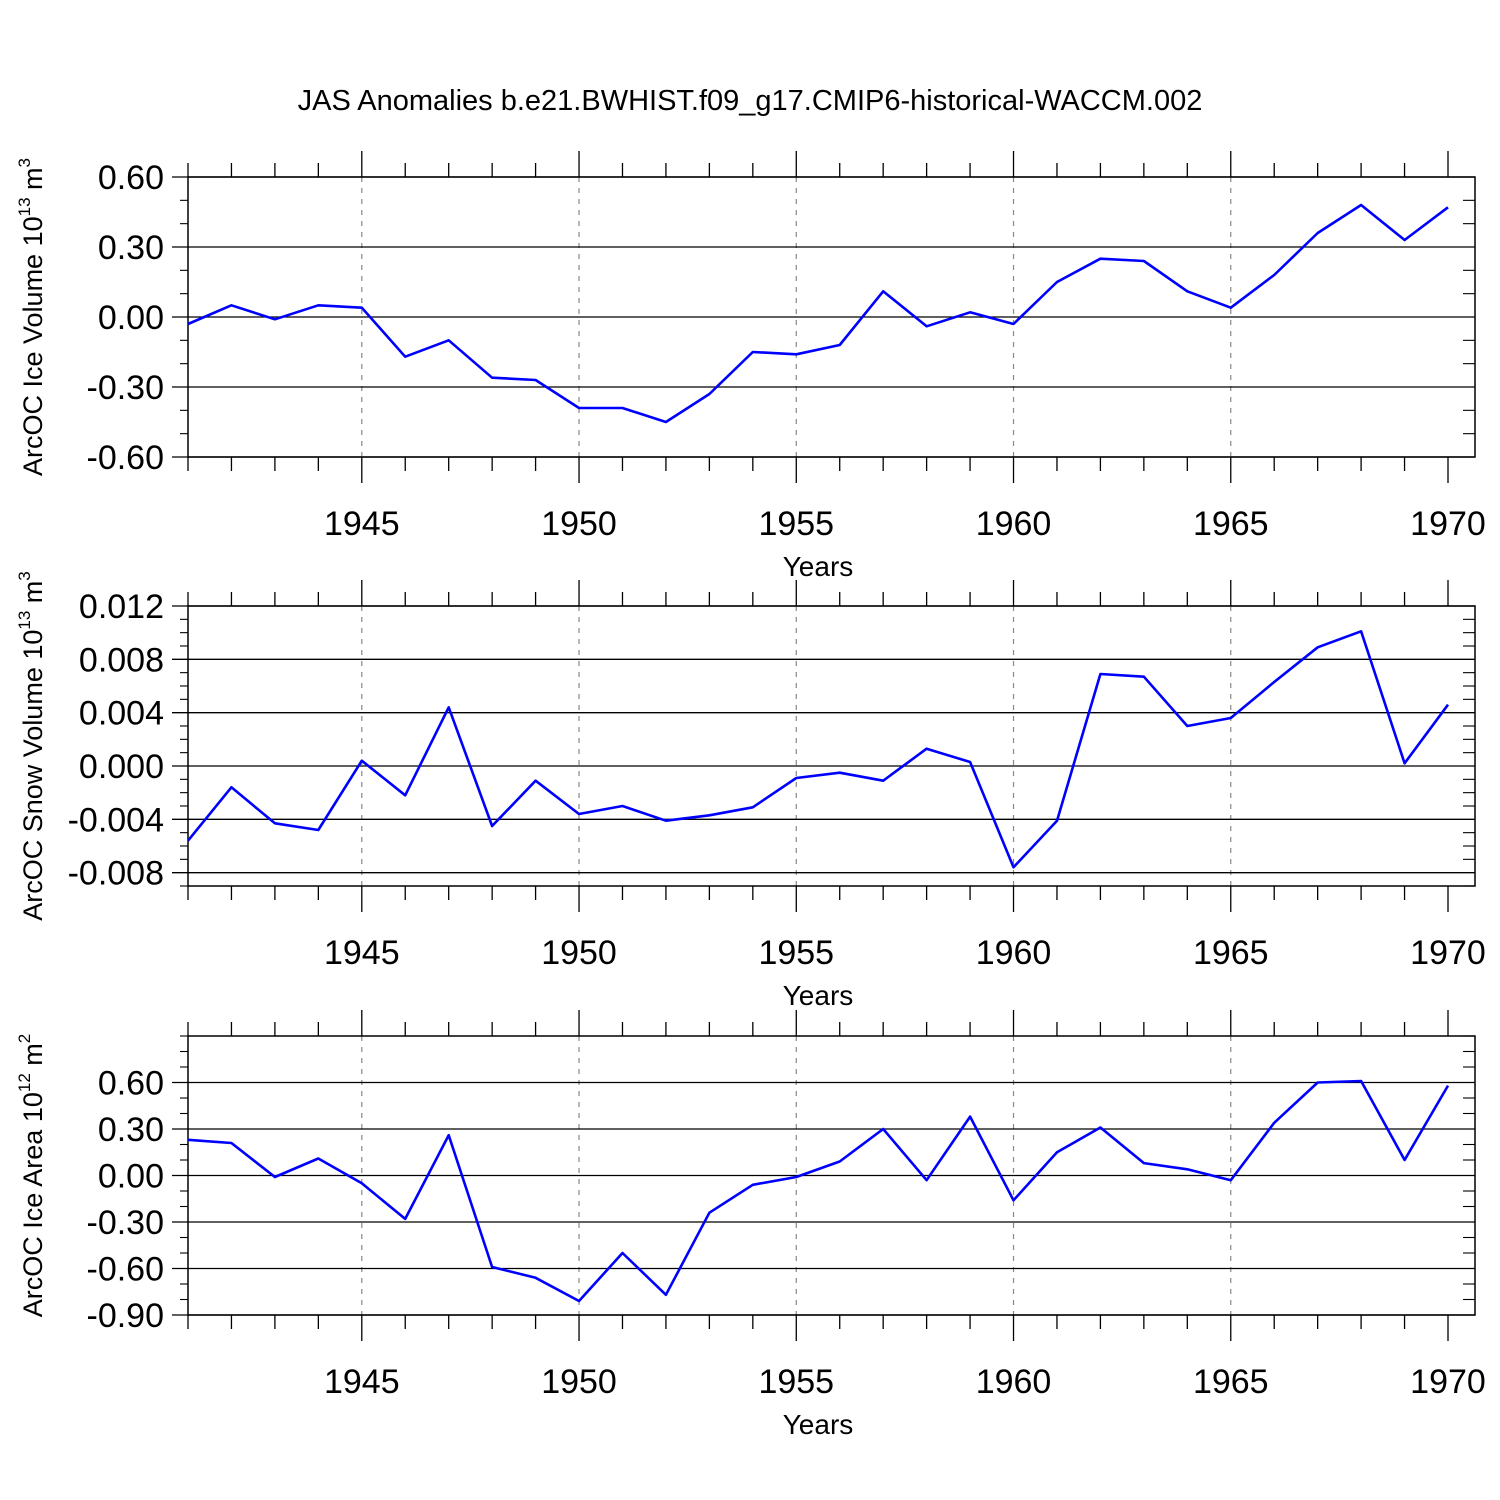 The height and width of the screenshot is (1500, 1500). I want to click on y-axis-label-part: ArcOC Ice Volume 10, so click(33, 346).